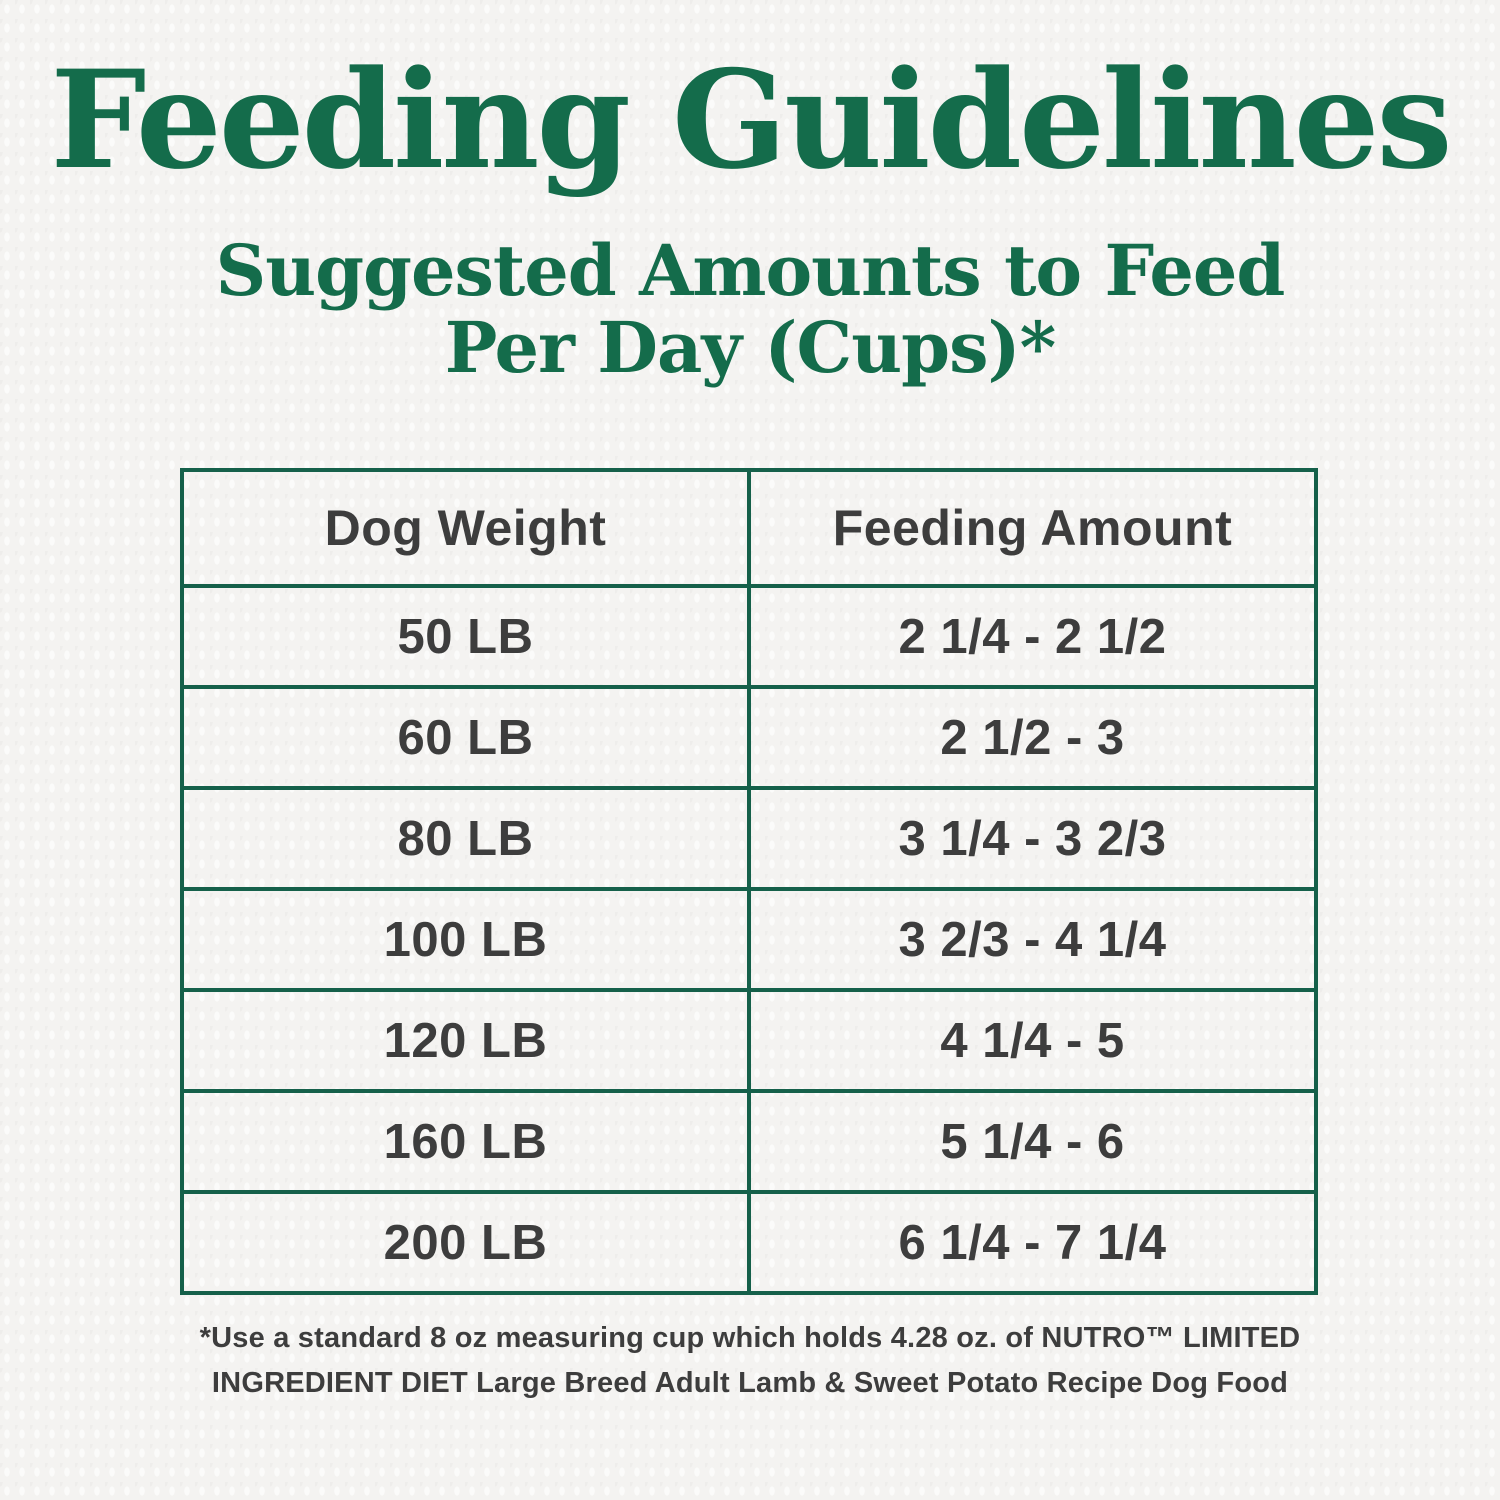 The width and height of the screenshot is (1500, 1500). Describe the element at coordinates (750, 347) in the screenshot. I see `subtitle-line-2: Per Day (Cups)*` at that location.